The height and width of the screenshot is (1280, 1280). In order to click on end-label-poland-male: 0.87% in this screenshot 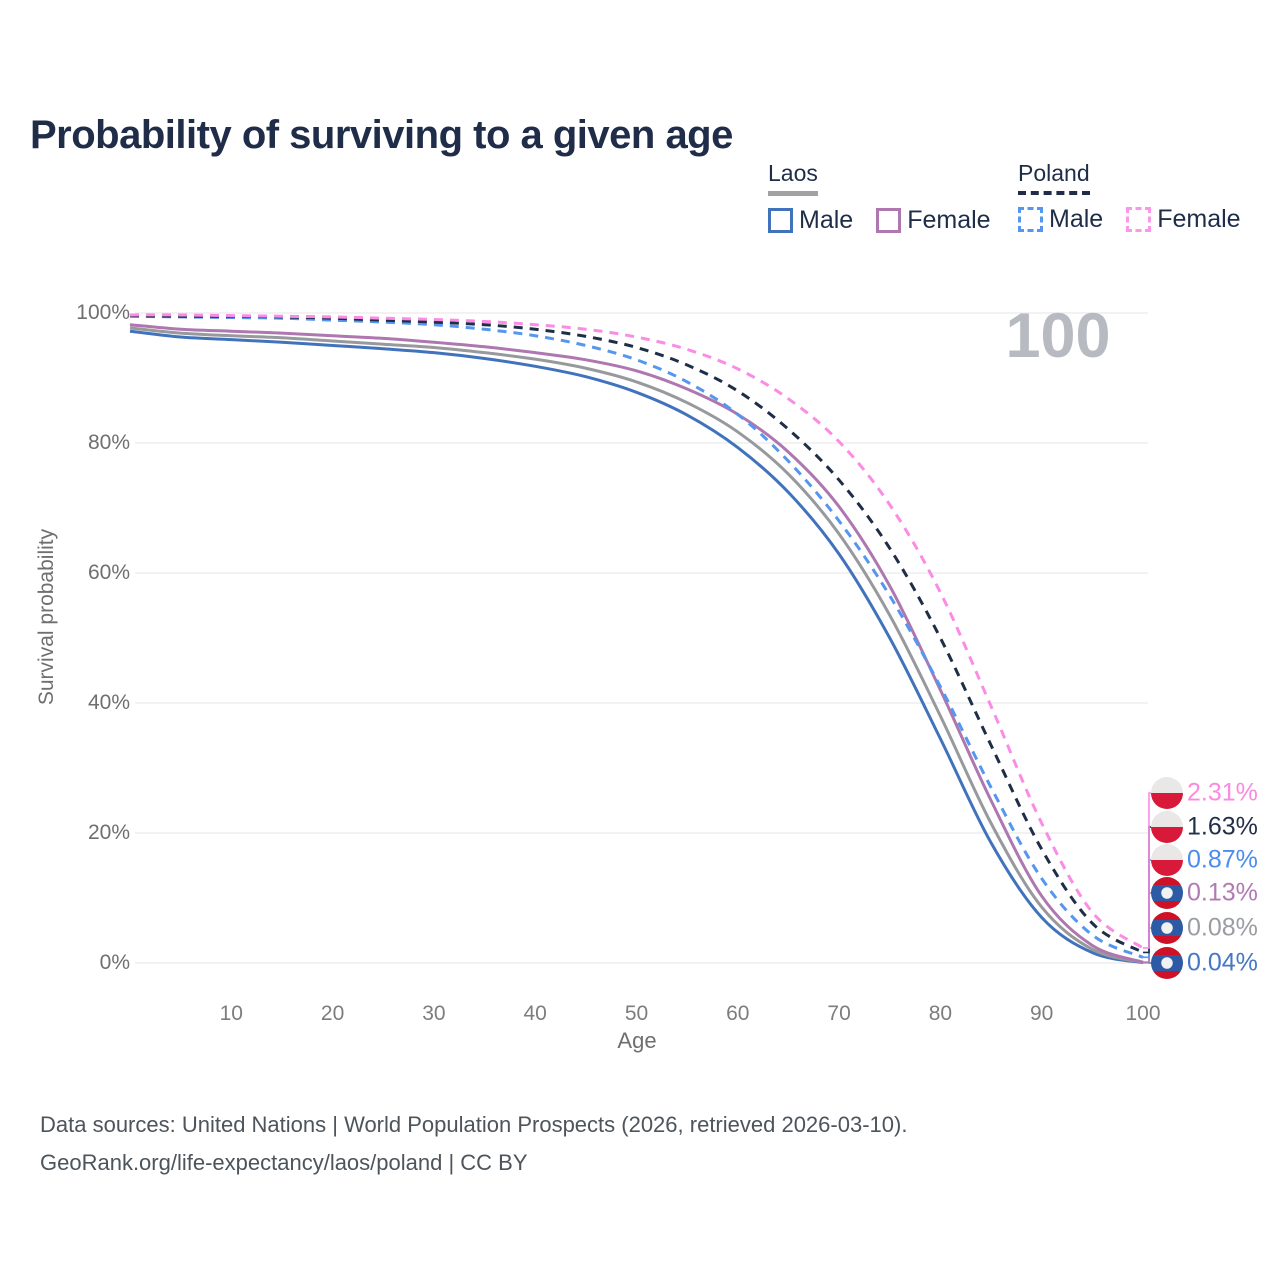, I will do `click(1222, 859)`.